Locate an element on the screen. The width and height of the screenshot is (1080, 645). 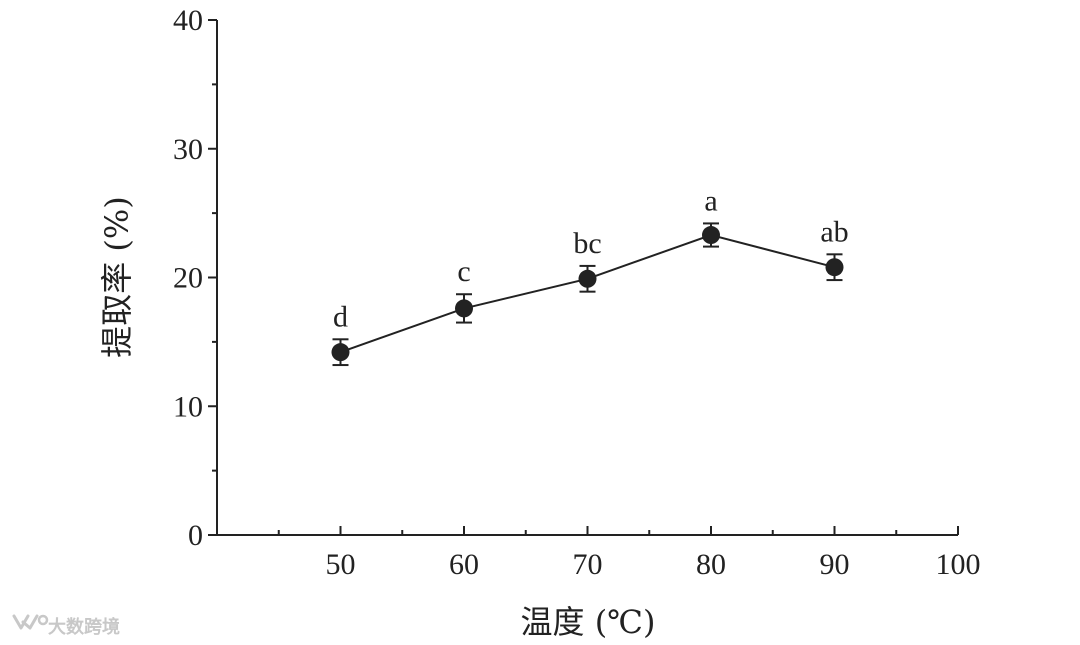
x-axis-ticks: 50 60 70 80 90 100 is located at coordinates (629, 553).